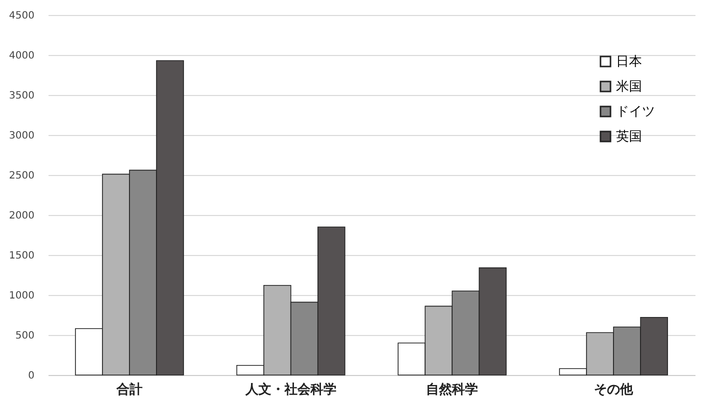  What do you see at coordinates (128, 390) in the screenshot?
I see `x-tick-label: 合計` at bounding box center [128, 390].